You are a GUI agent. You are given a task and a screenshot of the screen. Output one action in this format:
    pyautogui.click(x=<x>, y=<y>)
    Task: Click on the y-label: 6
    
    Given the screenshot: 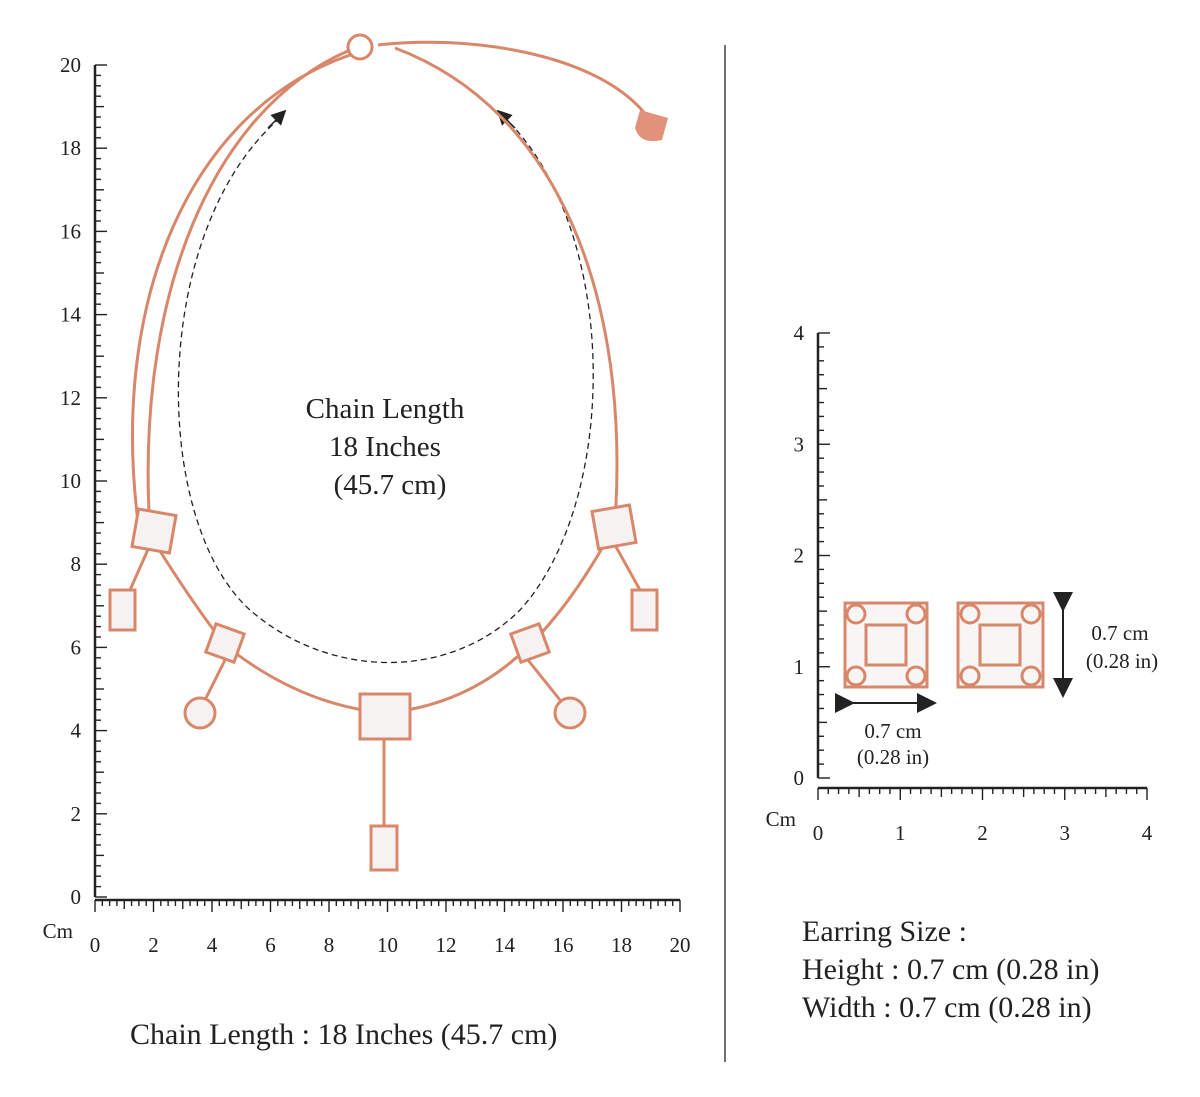 What is the action you would take?
    pyautogui.click(x=76, y=647)
    